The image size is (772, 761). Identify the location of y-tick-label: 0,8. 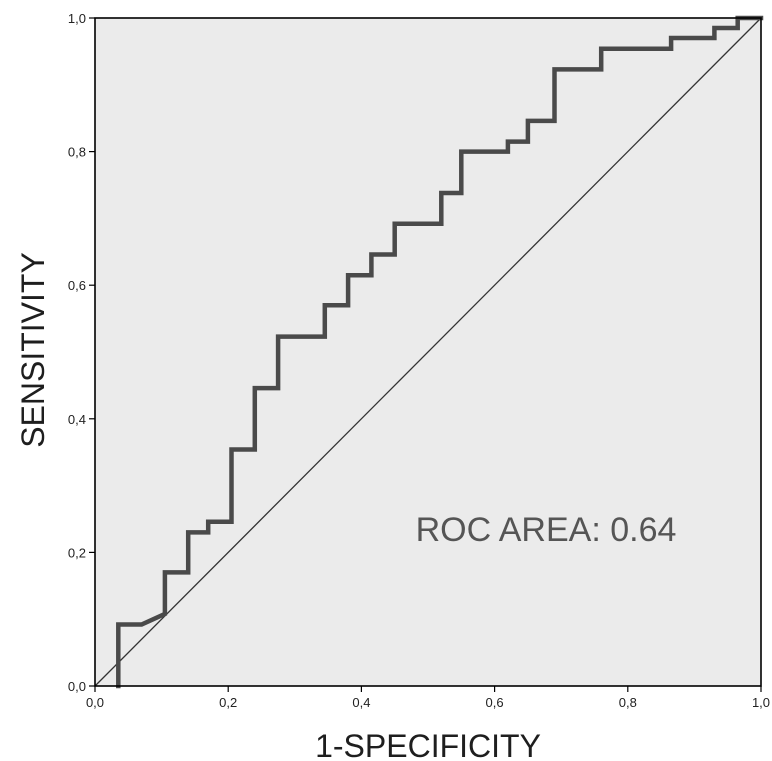
(77, 152).